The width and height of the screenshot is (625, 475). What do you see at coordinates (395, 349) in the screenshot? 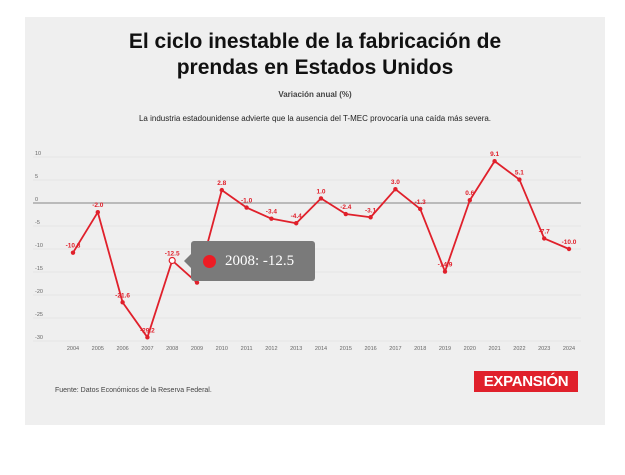
I see `x-tick-label: 2017` at bounding box center [395, 349].